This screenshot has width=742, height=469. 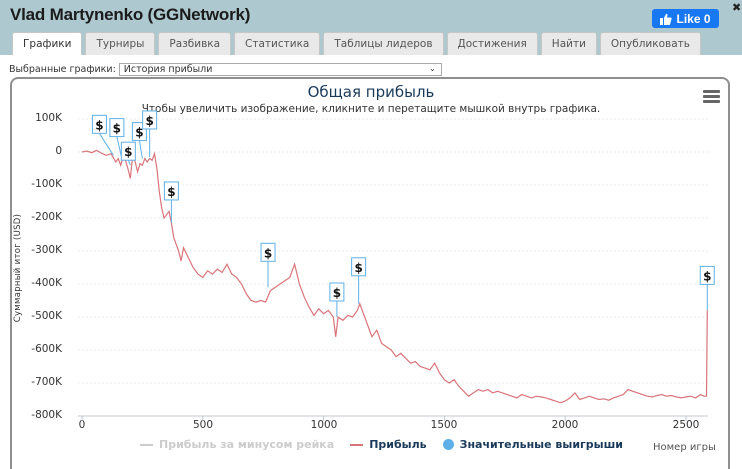 I want to click on y-tick-label: 100K, so click(x=48, y=118).